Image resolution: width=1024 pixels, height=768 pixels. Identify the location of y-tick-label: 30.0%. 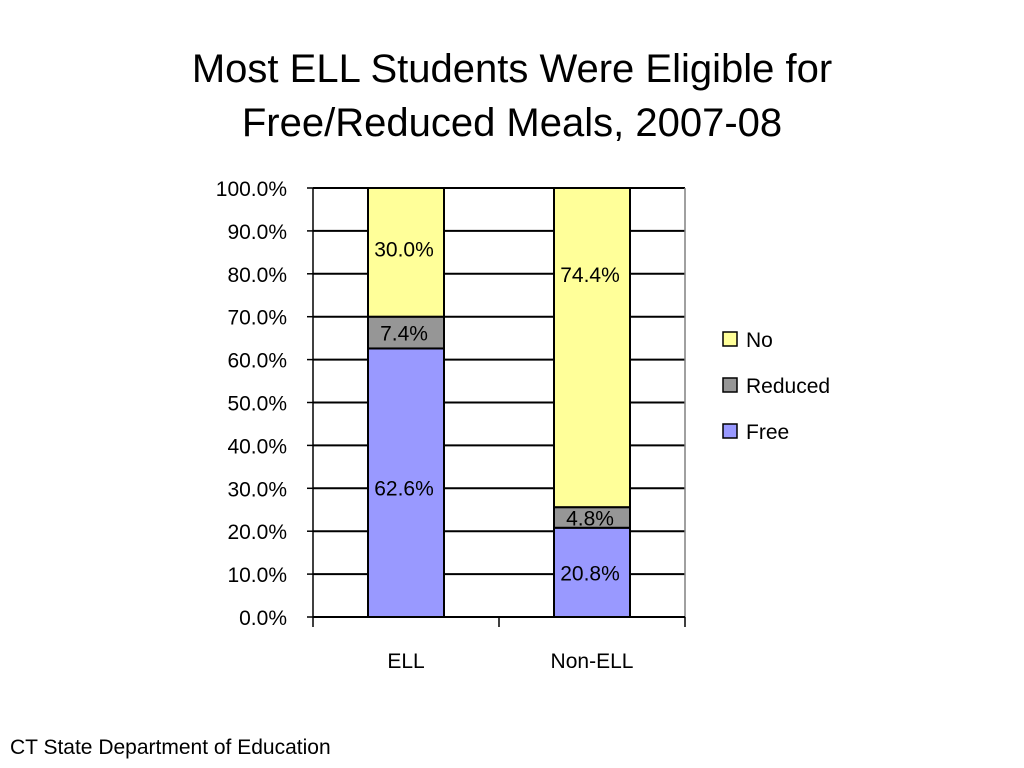
(257, 489).